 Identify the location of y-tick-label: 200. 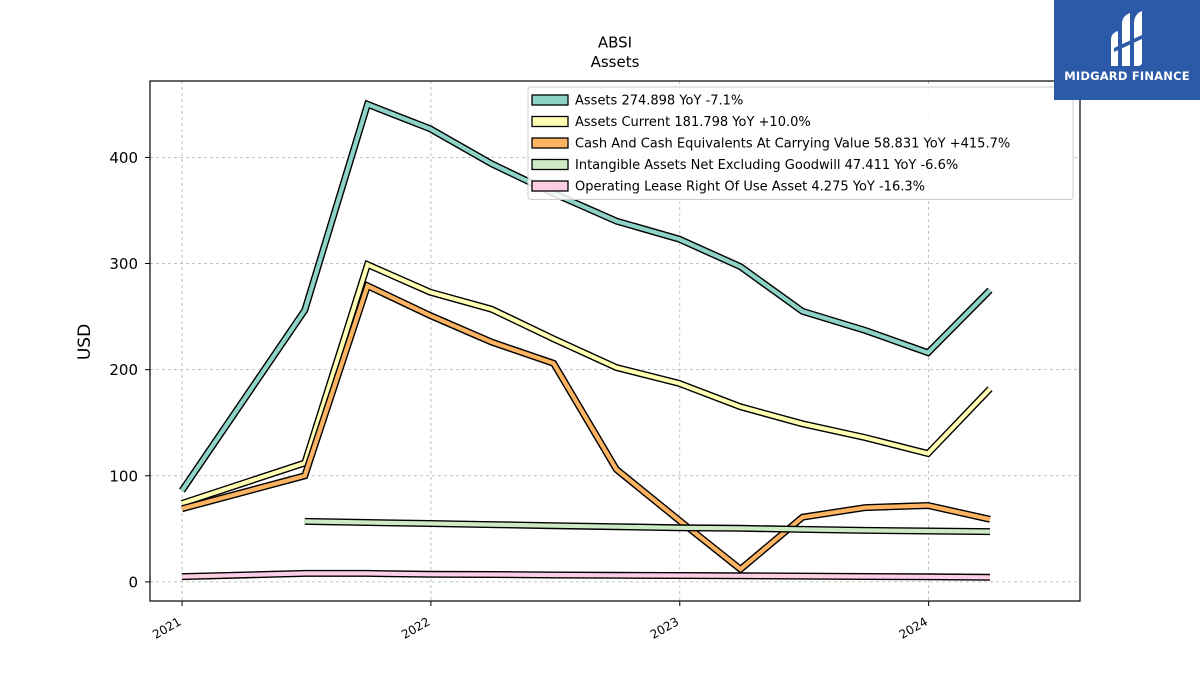
(123, 370).